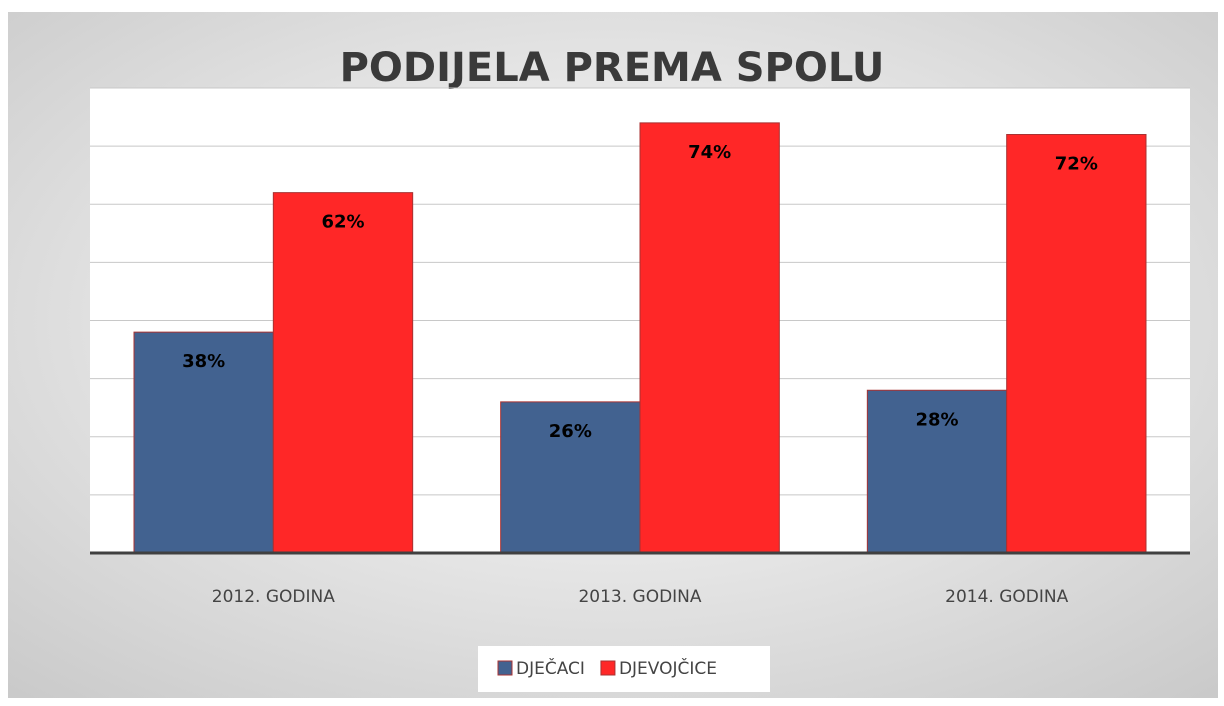  Describe the element at coordinates (1076, 164) in the screenshot. I see `data-label: 72%` at that location.